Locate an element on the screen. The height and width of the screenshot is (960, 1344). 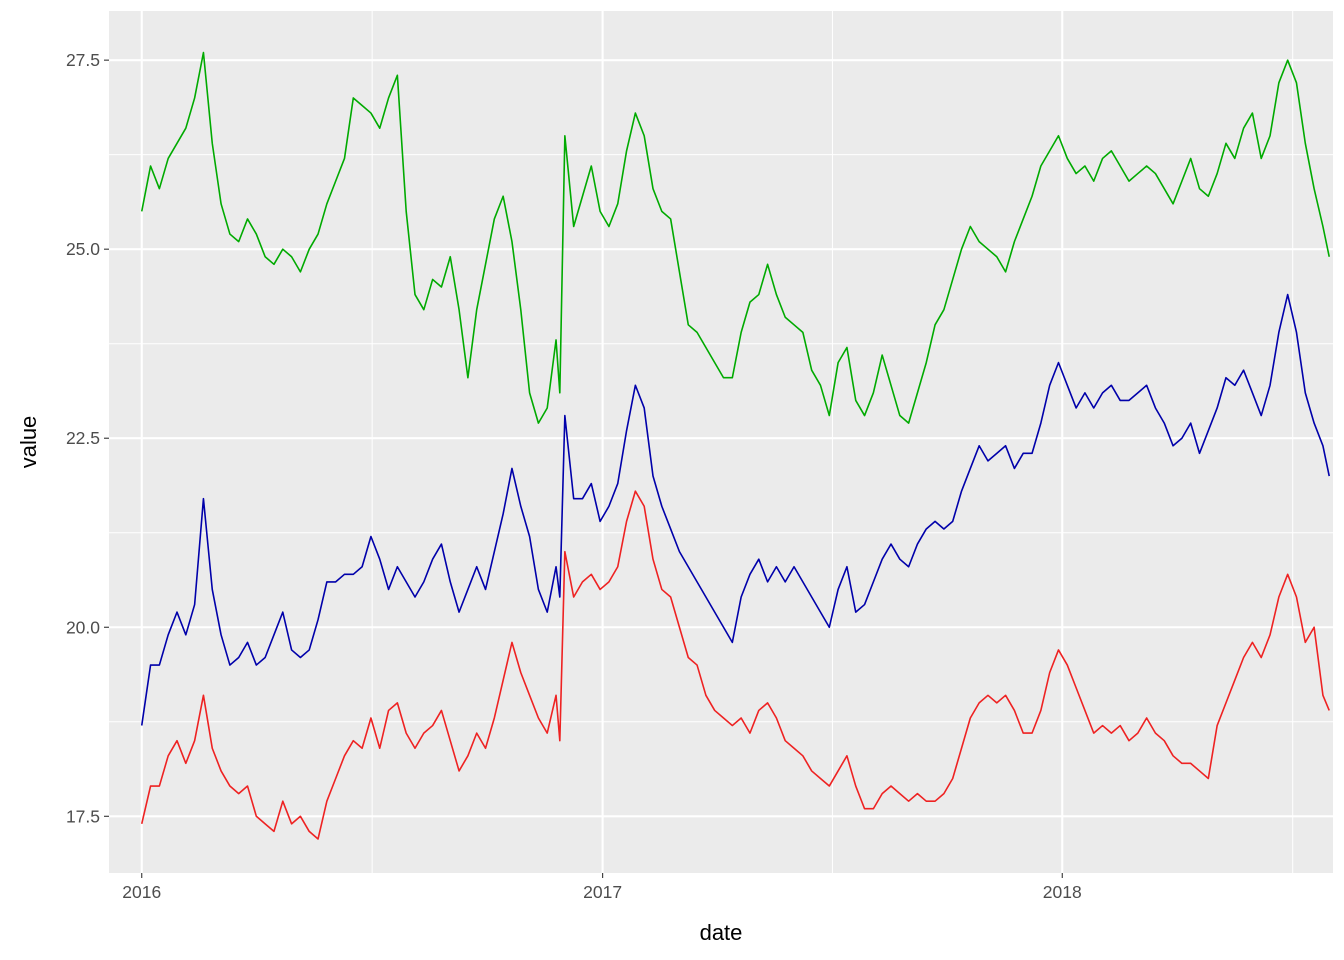
y-axis: 17.5 20.0 22.5 25.0 27.5 is located at coordinates (87, 438).